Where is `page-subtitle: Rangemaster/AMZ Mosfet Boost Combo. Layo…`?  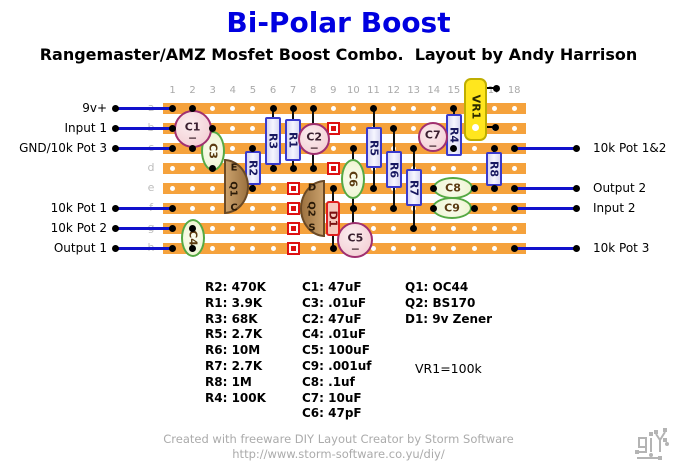
page-subtitle: Rangemaster/AMZ Mosfet Boost Combo. Layo… is located at coordinates (338, 54).